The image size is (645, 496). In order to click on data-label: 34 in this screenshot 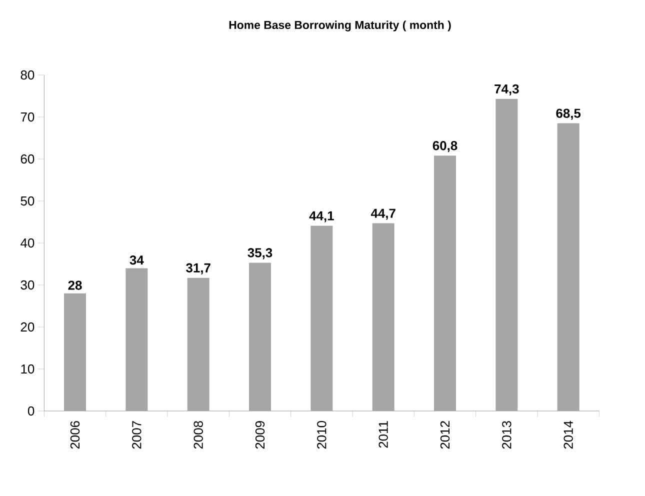, I will do `click(137, 260)`.